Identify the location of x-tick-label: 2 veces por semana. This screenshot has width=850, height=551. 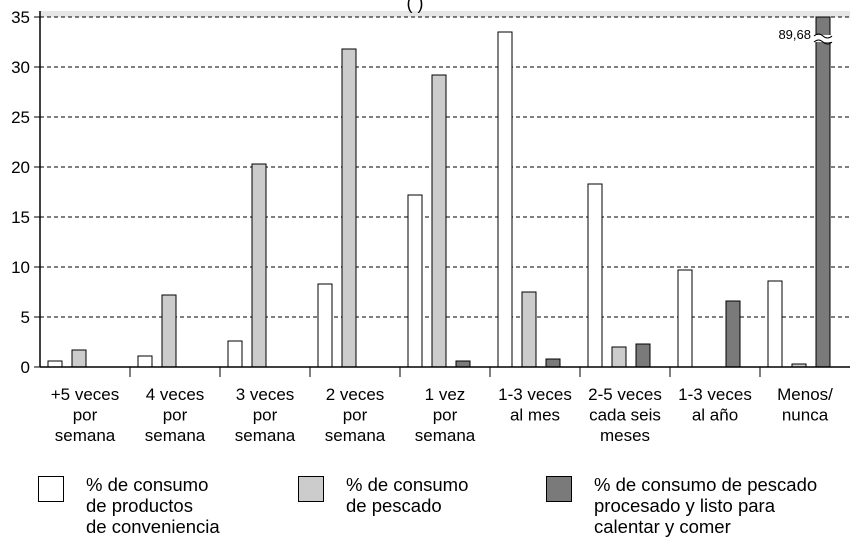
(355, 415).